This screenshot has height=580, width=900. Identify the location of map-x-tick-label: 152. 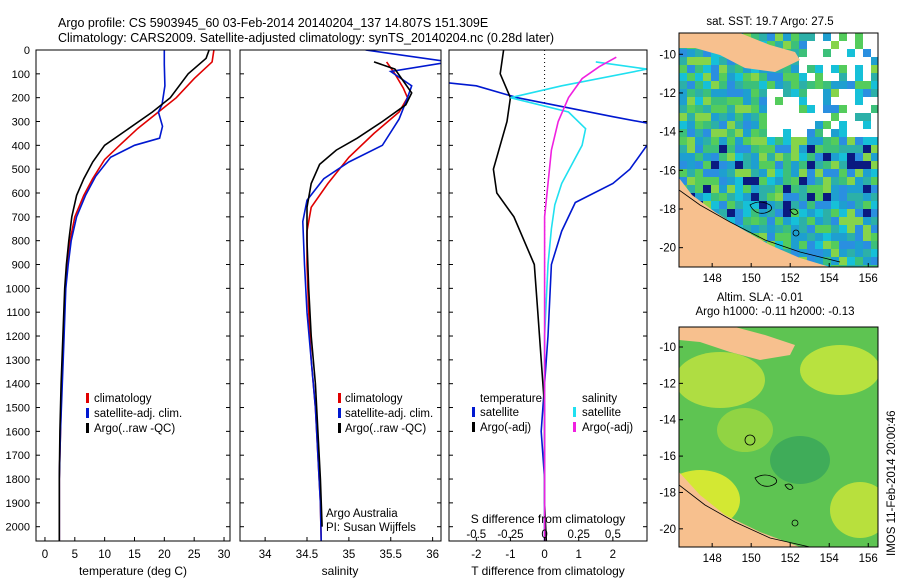
(790, 559).